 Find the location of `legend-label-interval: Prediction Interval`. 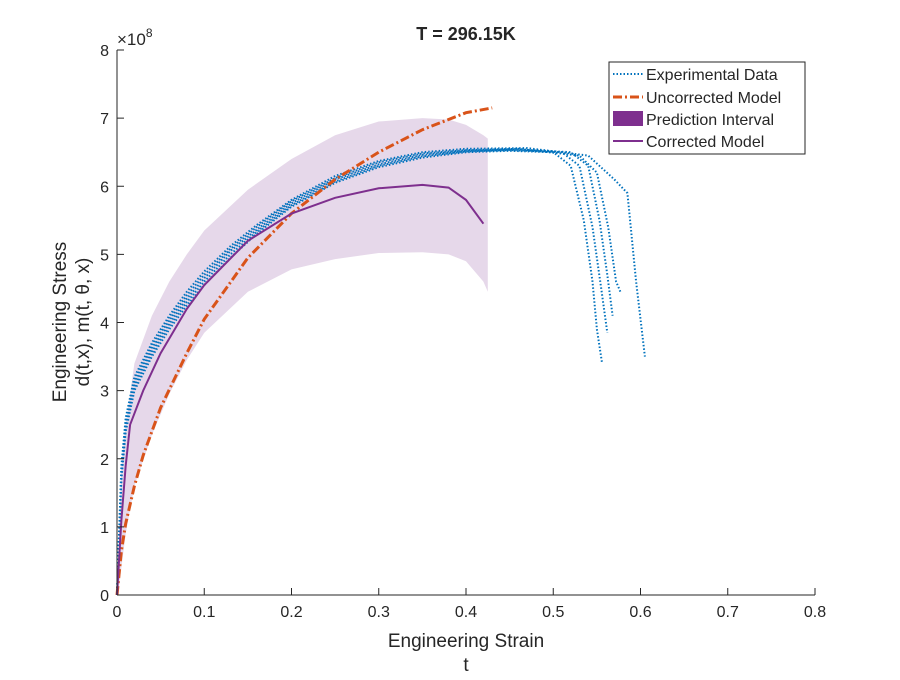

legend-label-interval: Prediction Interval is located at coordinates (710, 120).